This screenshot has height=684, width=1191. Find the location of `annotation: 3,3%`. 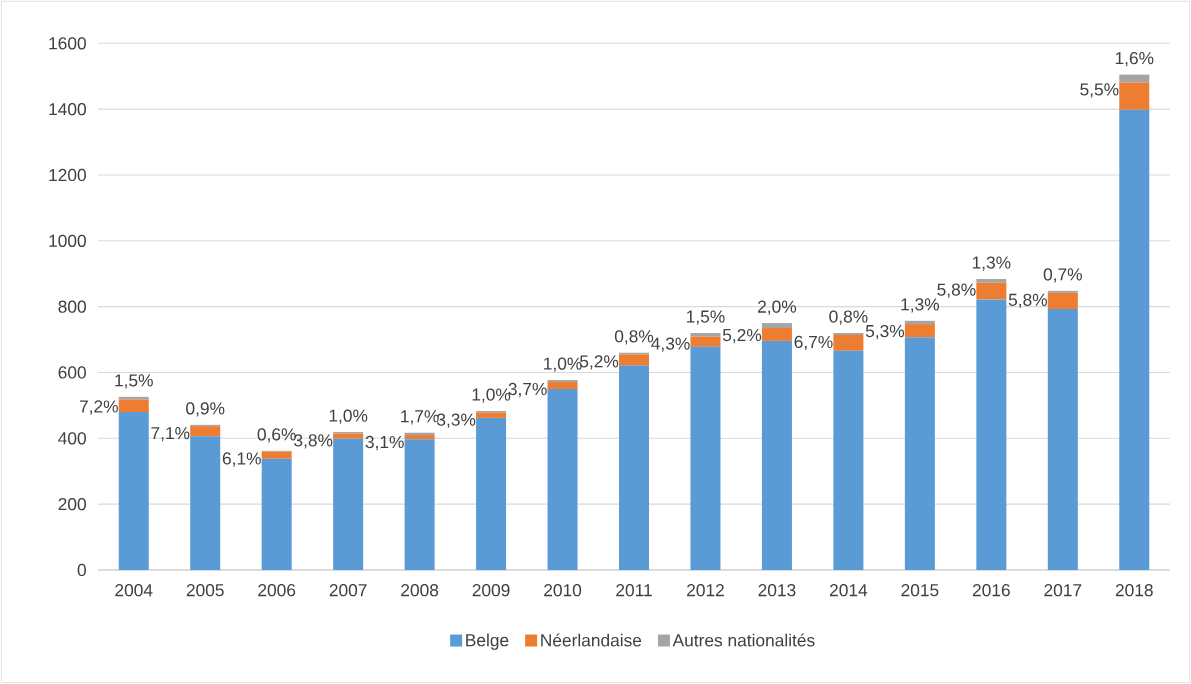

annotation: 3,3% is located at coordinates (456, 420).